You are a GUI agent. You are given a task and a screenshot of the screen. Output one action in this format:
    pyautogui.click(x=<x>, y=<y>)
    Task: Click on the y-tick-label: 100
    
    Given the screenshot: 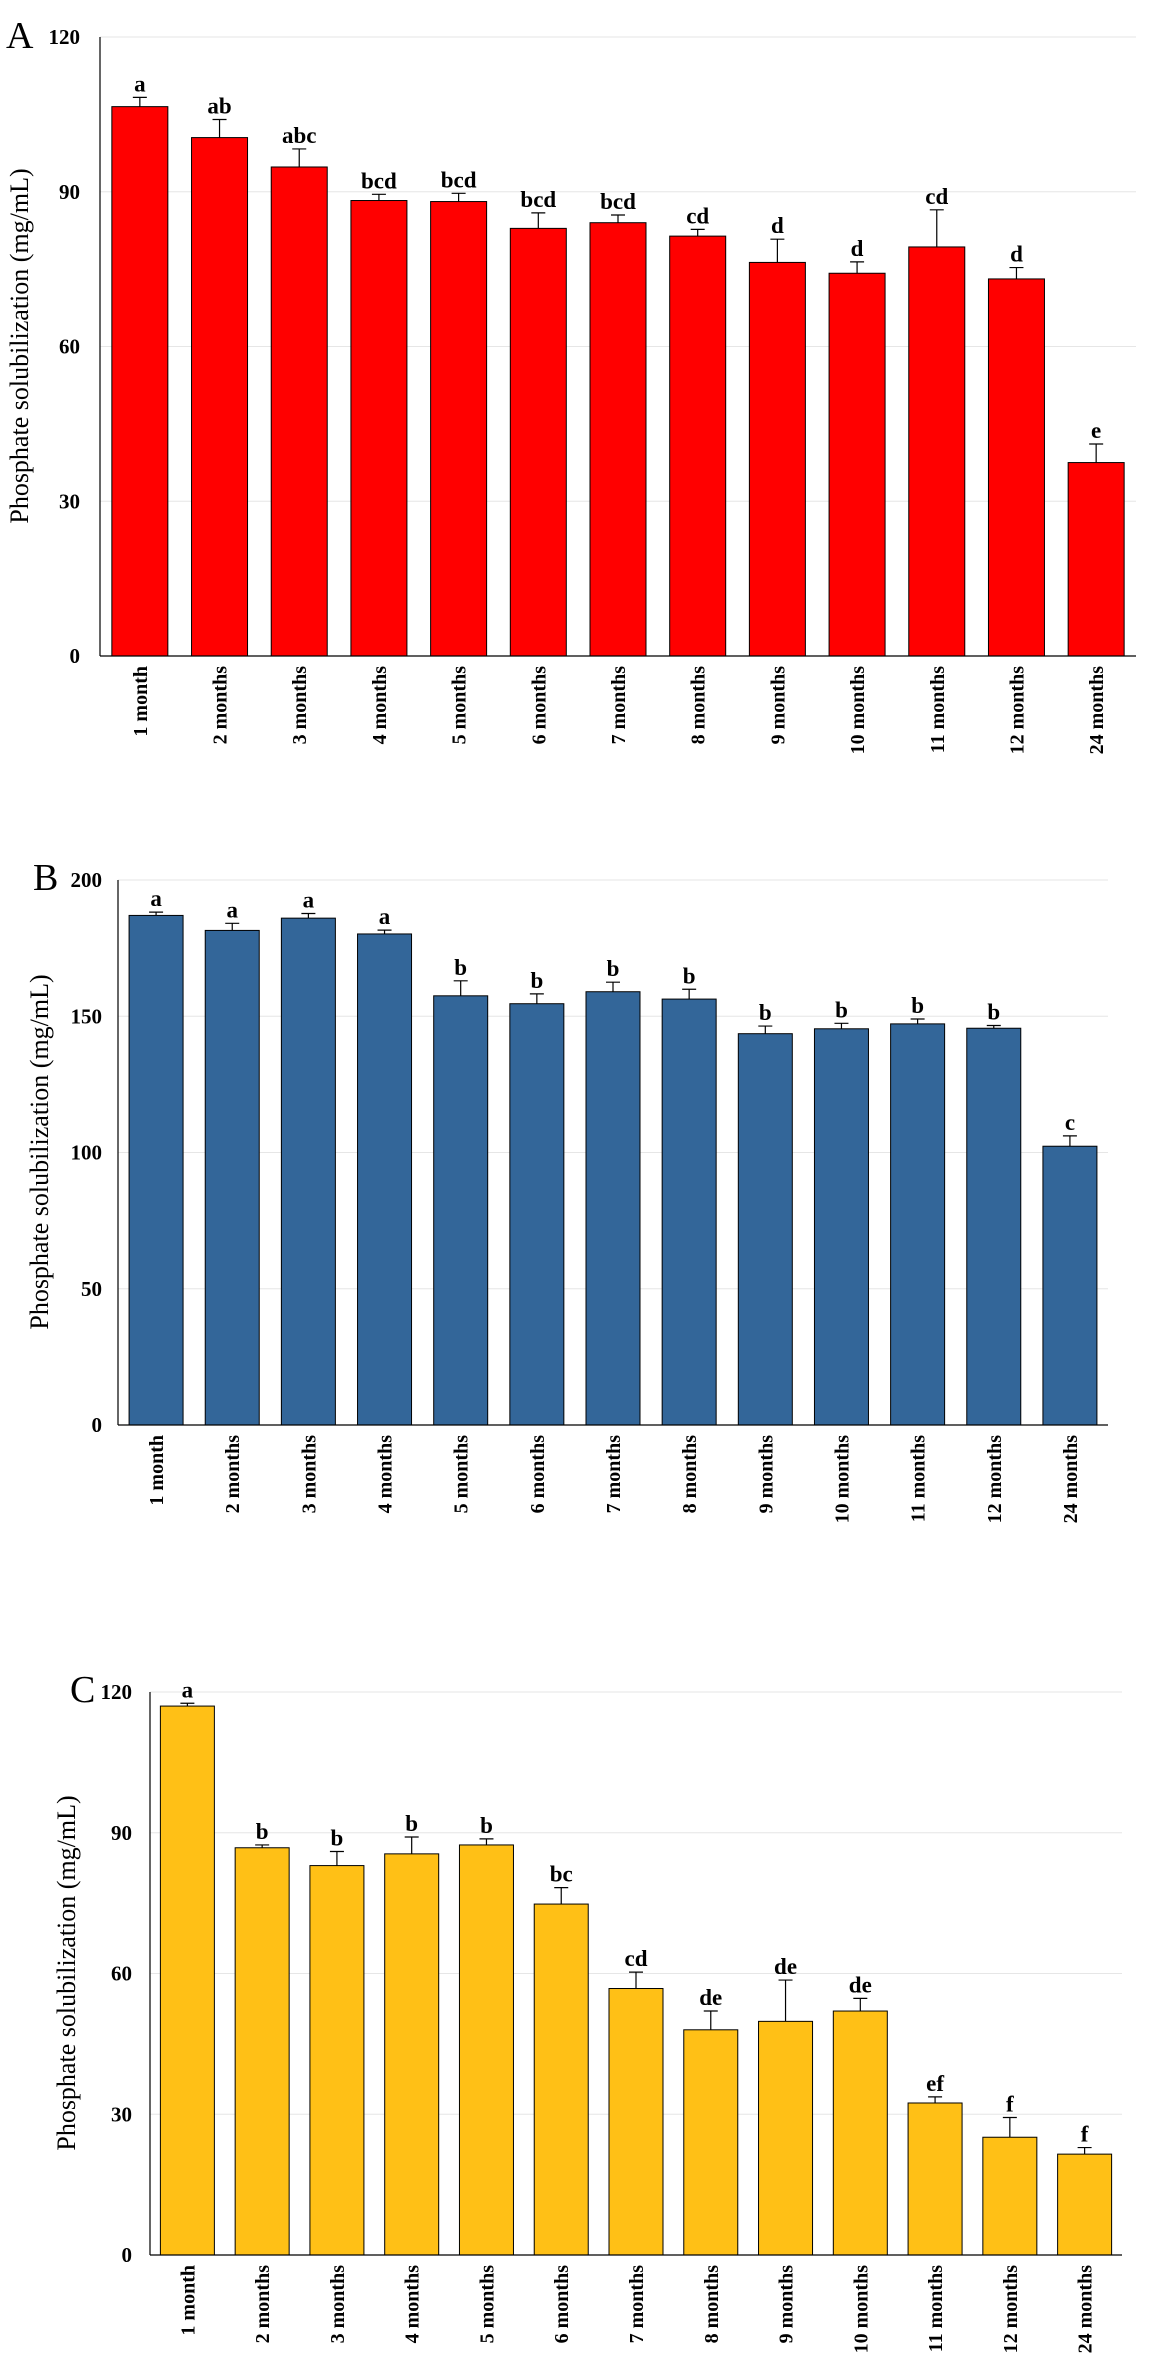 What is the action you would take?
    pyautogui.click(x=87, y=1153)
    